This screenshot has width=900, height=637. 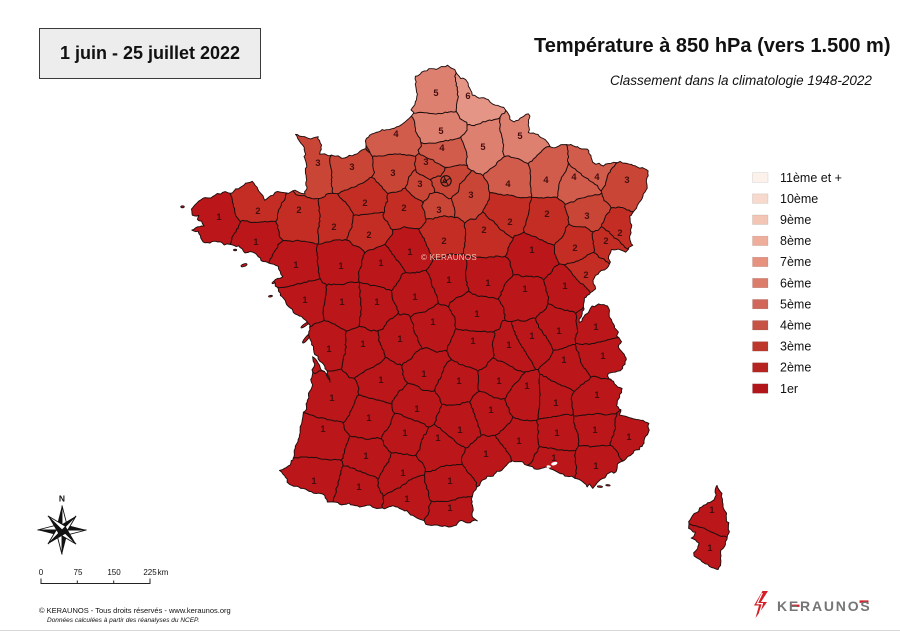 What do you see at coordinates (41, 572) in the screenshot?
I see `svg-text: 0` at bounding box center [41, 572].